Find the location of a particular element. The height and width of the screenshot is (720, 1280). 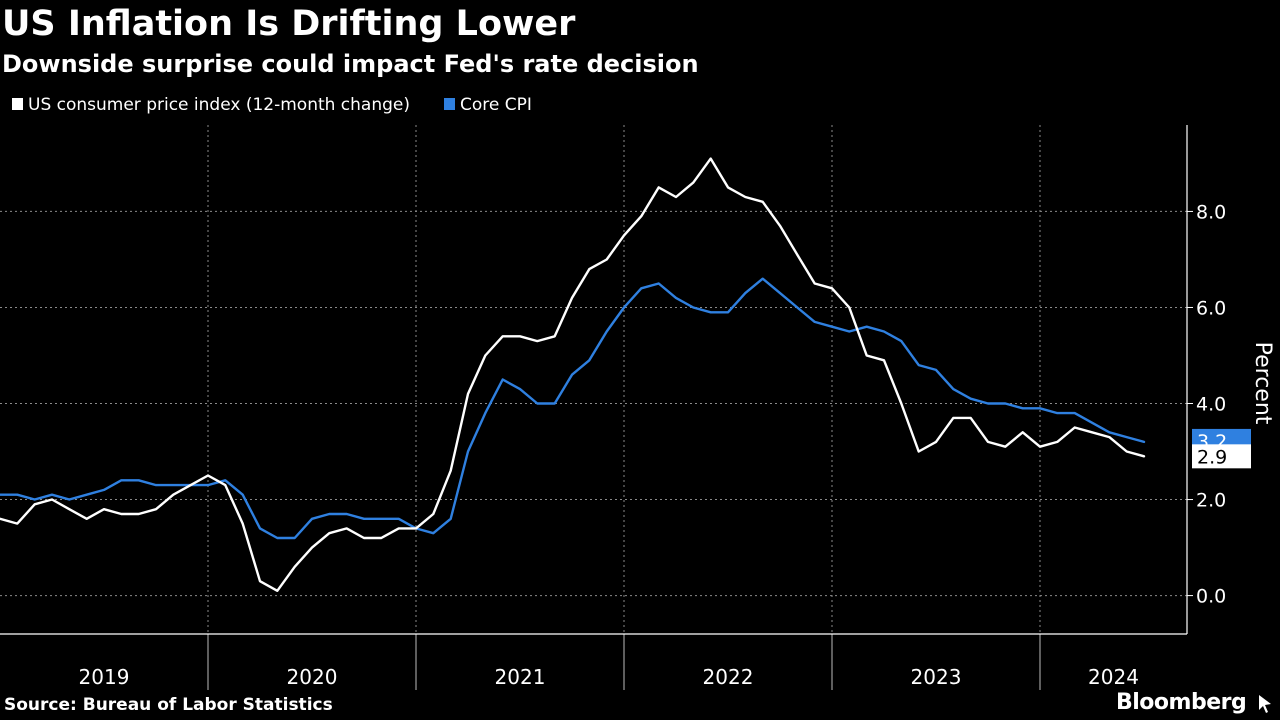

logo-cursor-icon is located at coordinates (1265, 704).